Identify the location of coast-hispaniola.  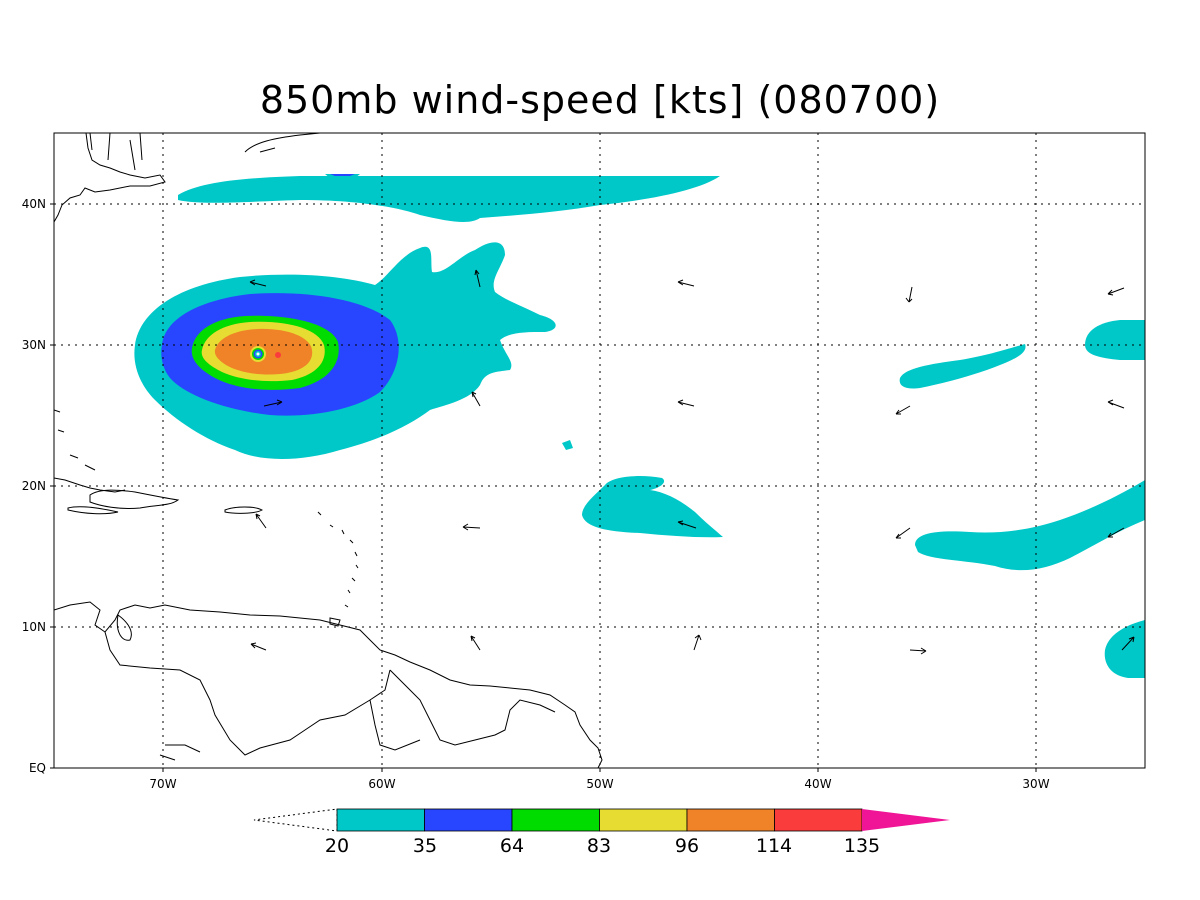
(134, 499).